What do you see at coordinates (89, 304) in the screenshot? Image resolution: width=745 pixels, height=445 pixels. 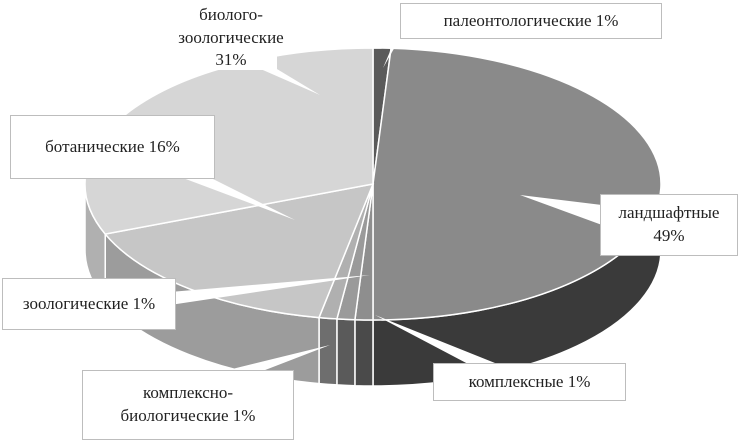 I see `label-zoologicheskie: зоологические 1%` at bounding box center [89, 304].